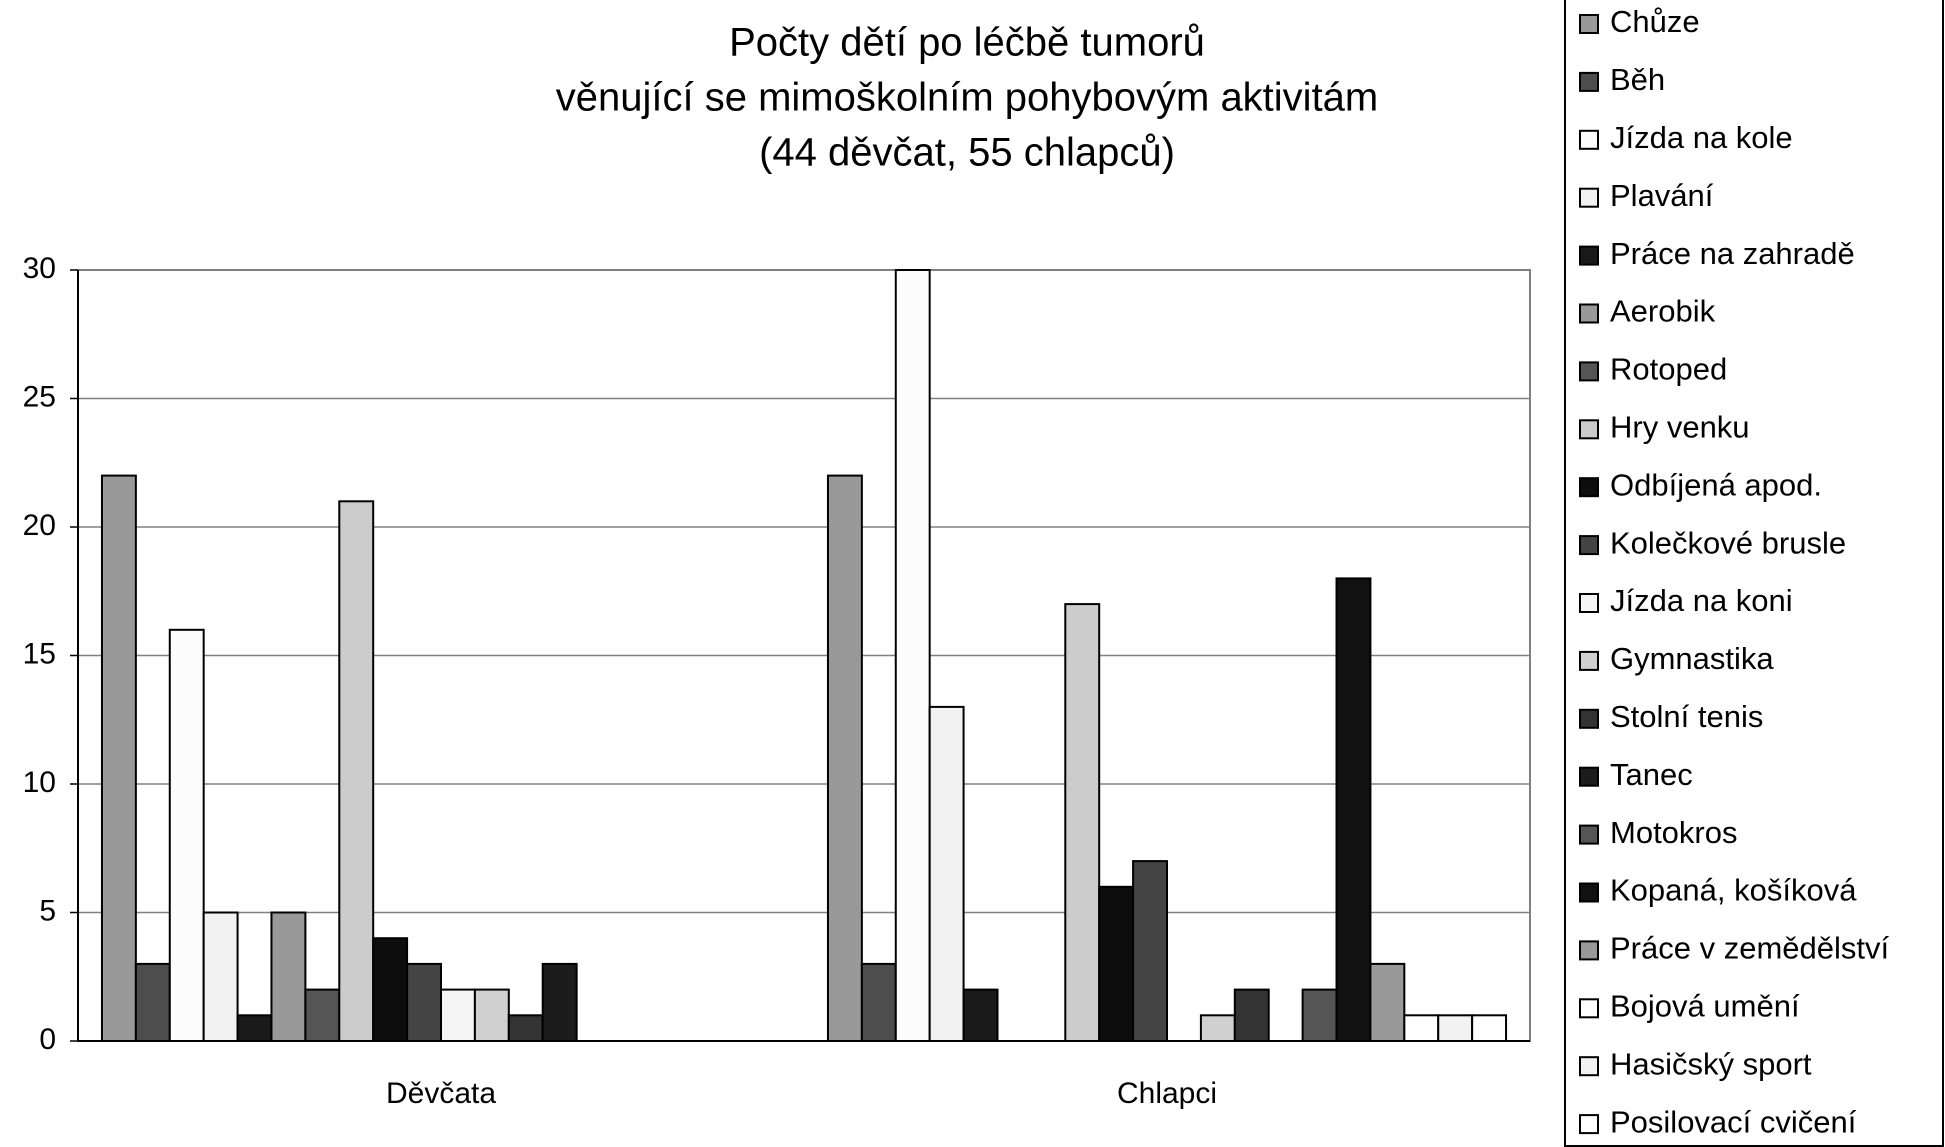 This screenshot has height=1147, width=1945. I want to click on legend-label: Běh, so click(1637, 79).